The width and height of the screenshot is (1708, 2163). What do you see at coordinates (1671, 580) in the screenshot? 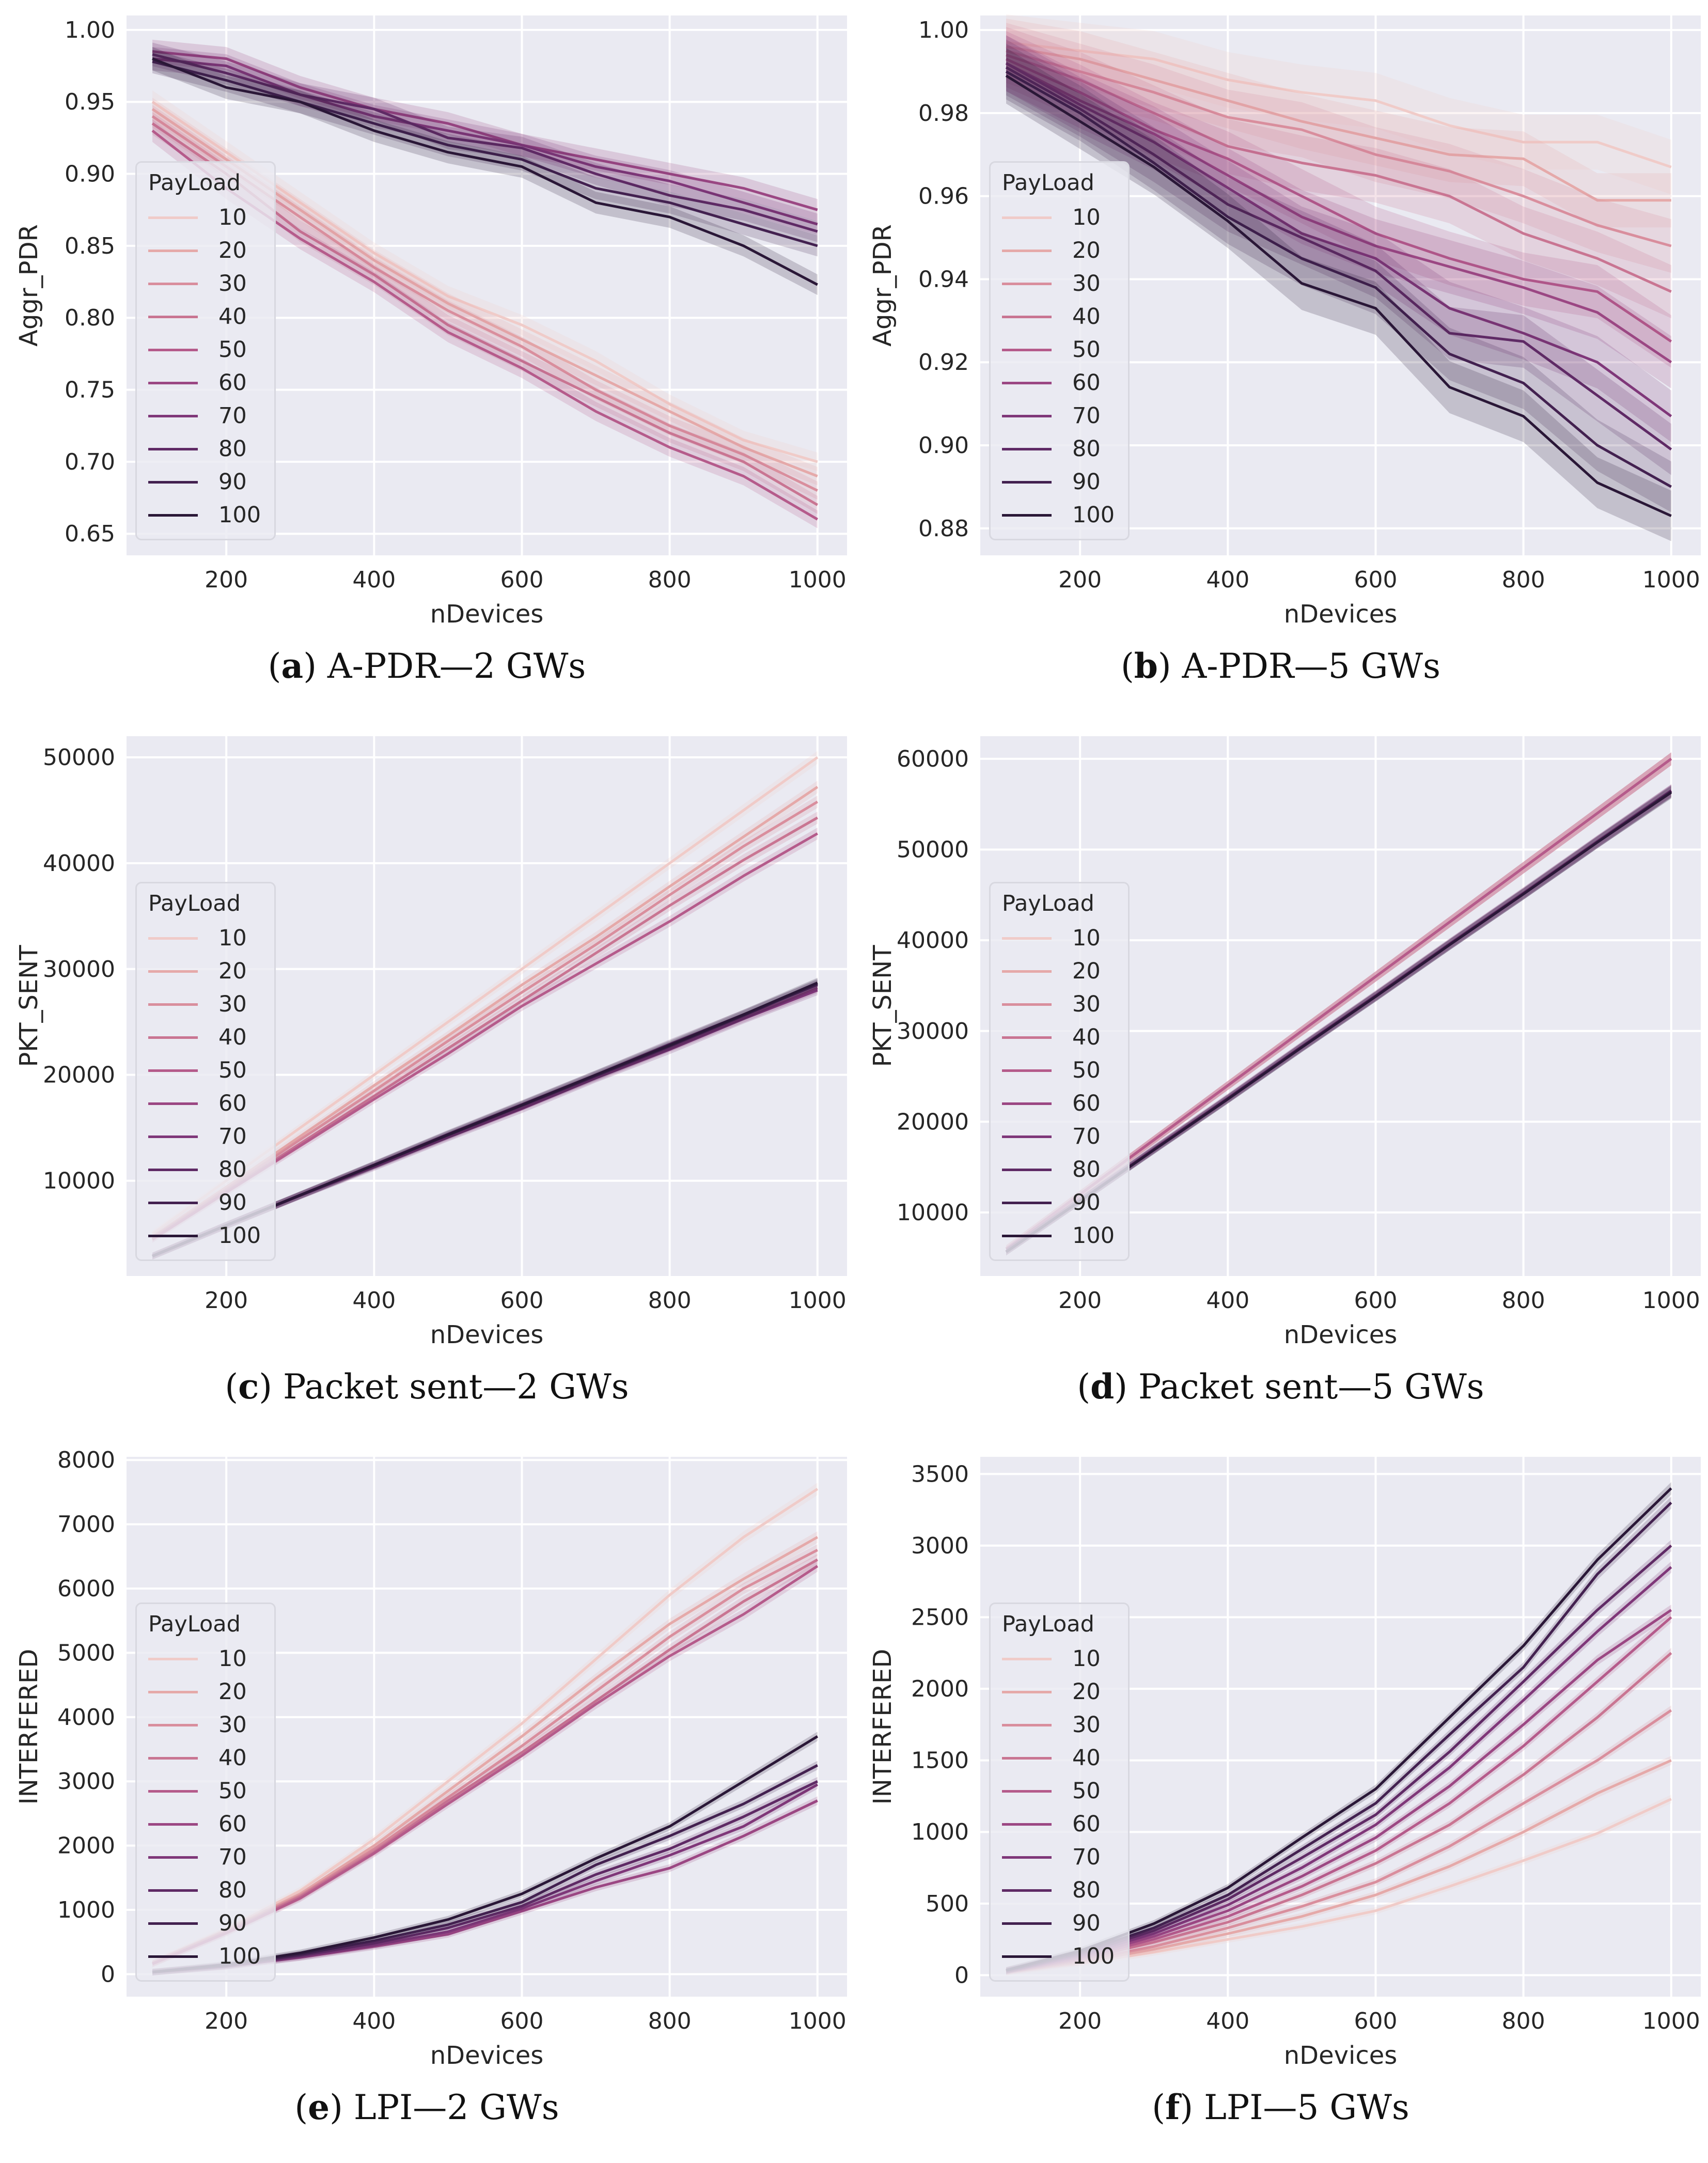
I see `x-tick-label: 1000` at bounding box center [1671, 580].